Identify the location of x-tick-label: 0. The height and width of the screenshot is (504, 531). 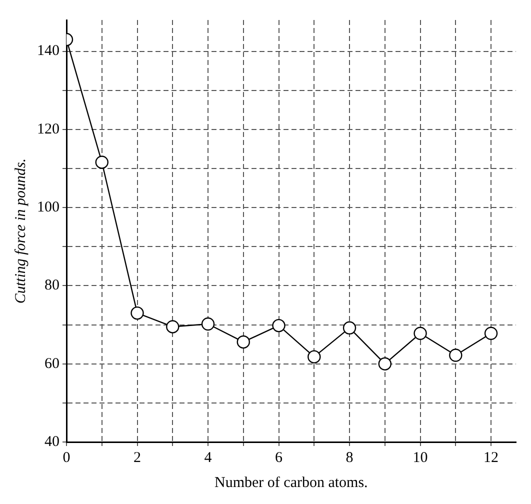
(66, 458).